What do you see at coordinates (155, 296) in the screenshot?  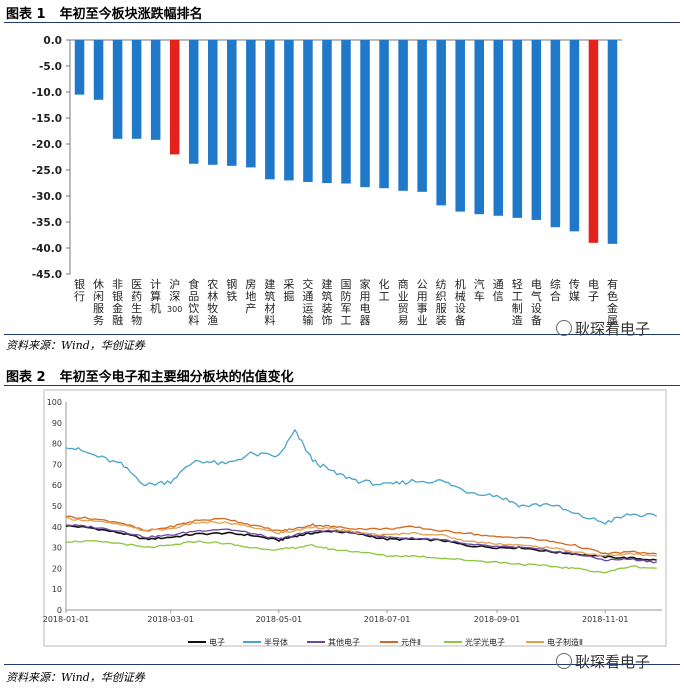 I see `bar-category-label: 计算机` at bounding box center [155, 296].